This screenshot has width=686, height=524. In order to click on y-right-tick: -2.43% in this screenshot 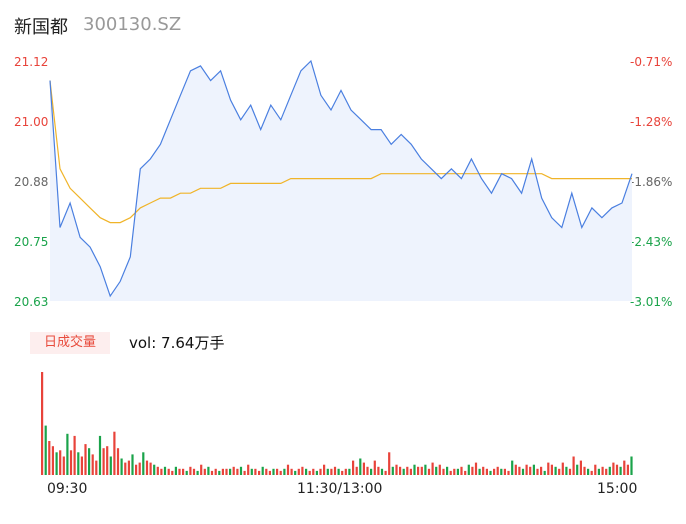, I will do `click(651, 242)`.